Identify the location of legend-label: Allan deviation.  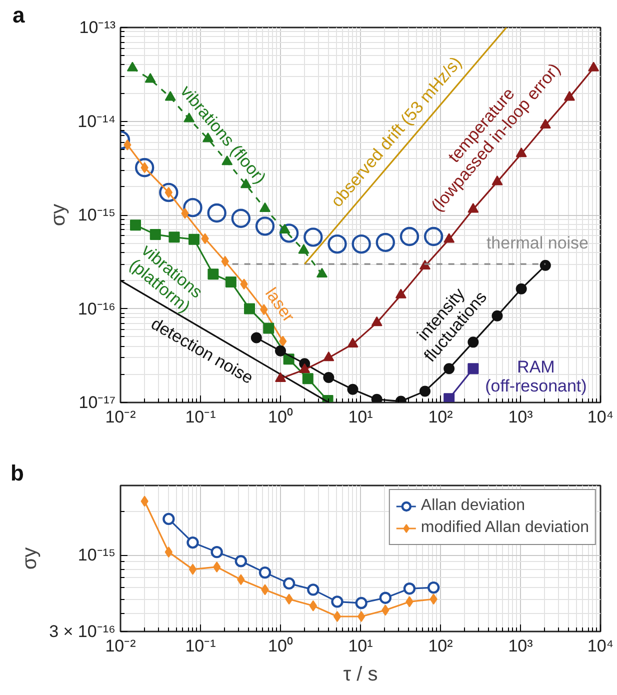
(472, 506).